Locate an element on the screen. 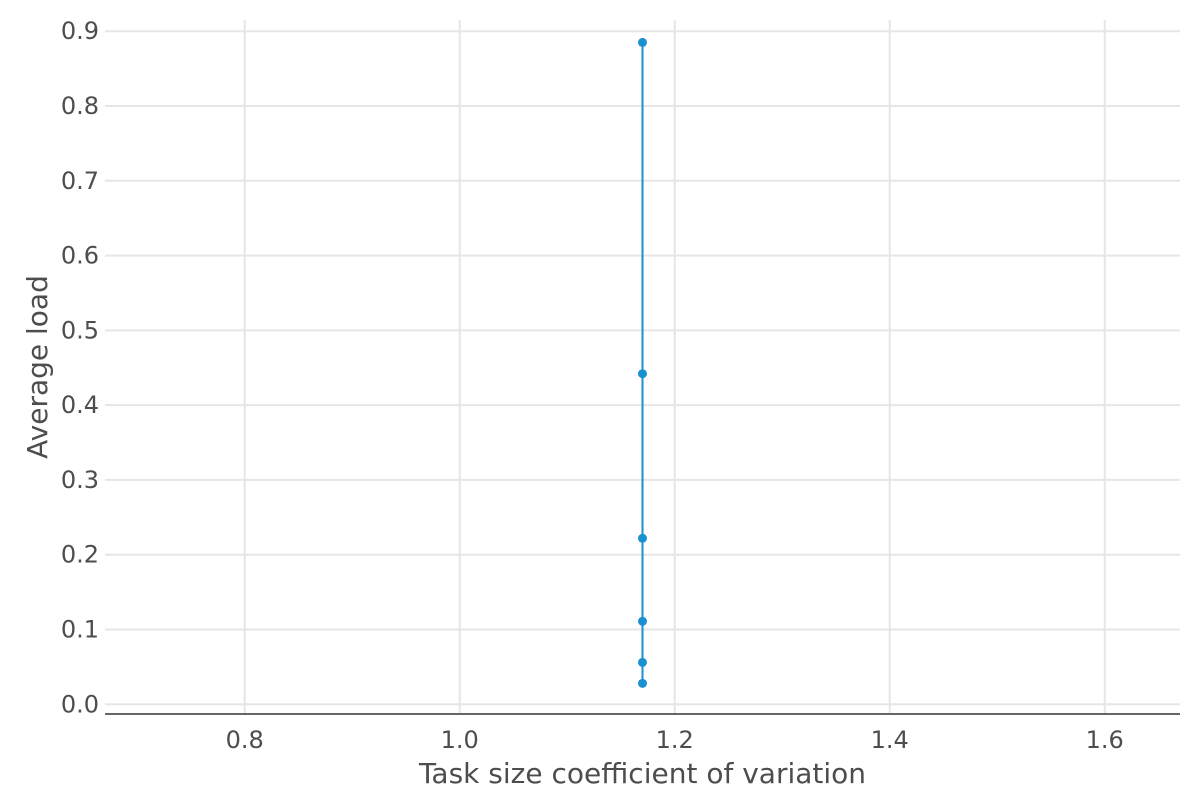 The image size is (1200, 800). y-tick-label: 0.5 is located at coordinates (80, 330).